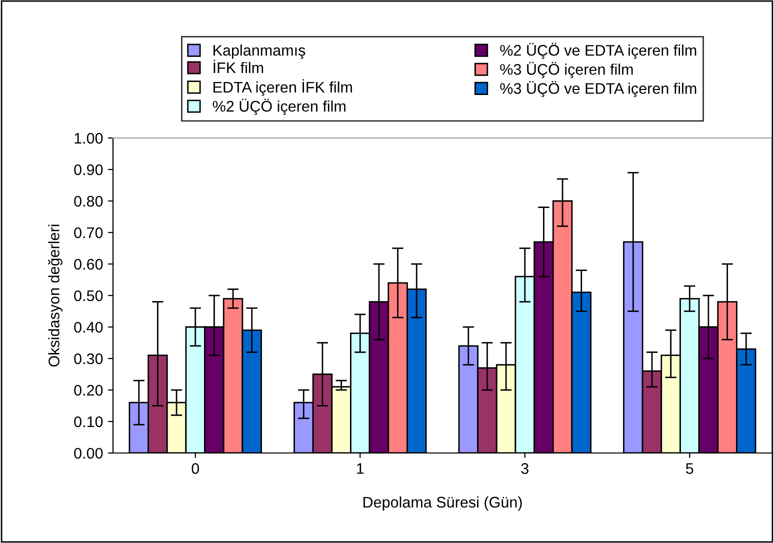  What do you see at coordinates (88, 390) in the screenshot?
I see `y-tick-label: 0.20` at bounding box center [88, 390].